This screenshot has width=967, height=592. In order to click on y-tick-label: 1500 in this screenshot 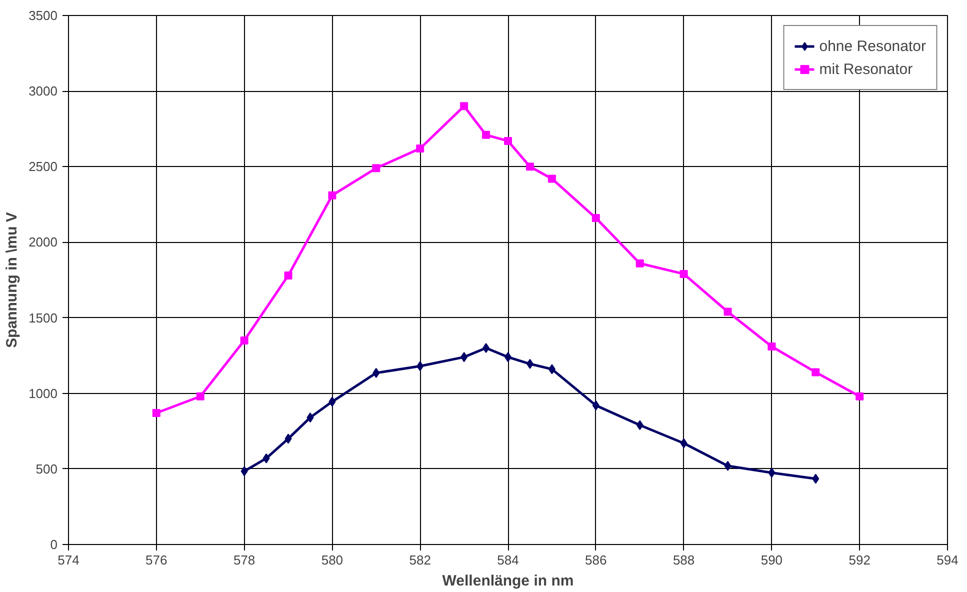, I will do `click(43, 318)`.